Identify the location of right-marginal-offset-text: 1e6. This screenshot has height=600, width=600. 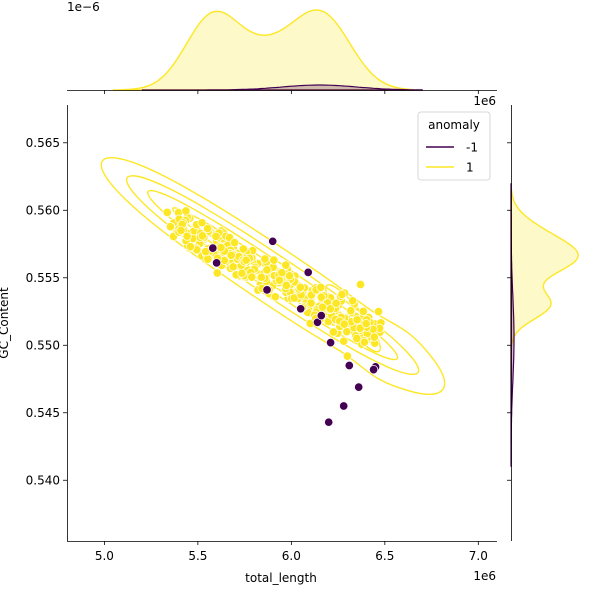
(484, 101).